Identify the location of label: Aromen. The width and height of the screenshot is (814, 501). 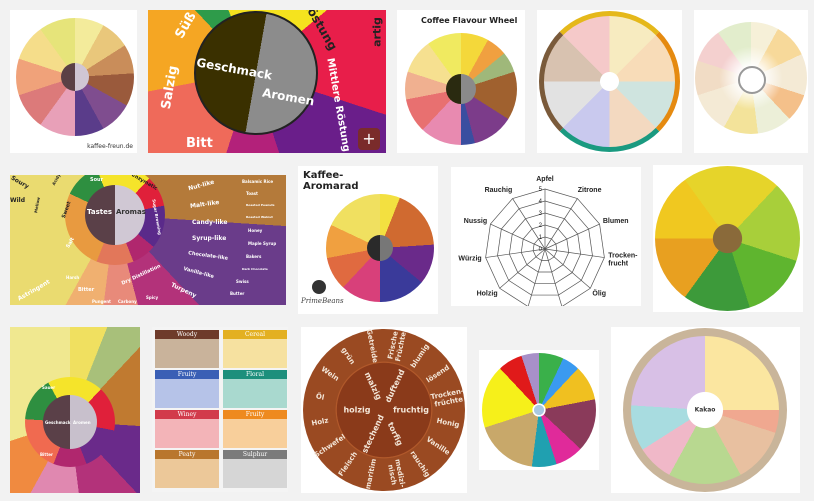
(82, 422).